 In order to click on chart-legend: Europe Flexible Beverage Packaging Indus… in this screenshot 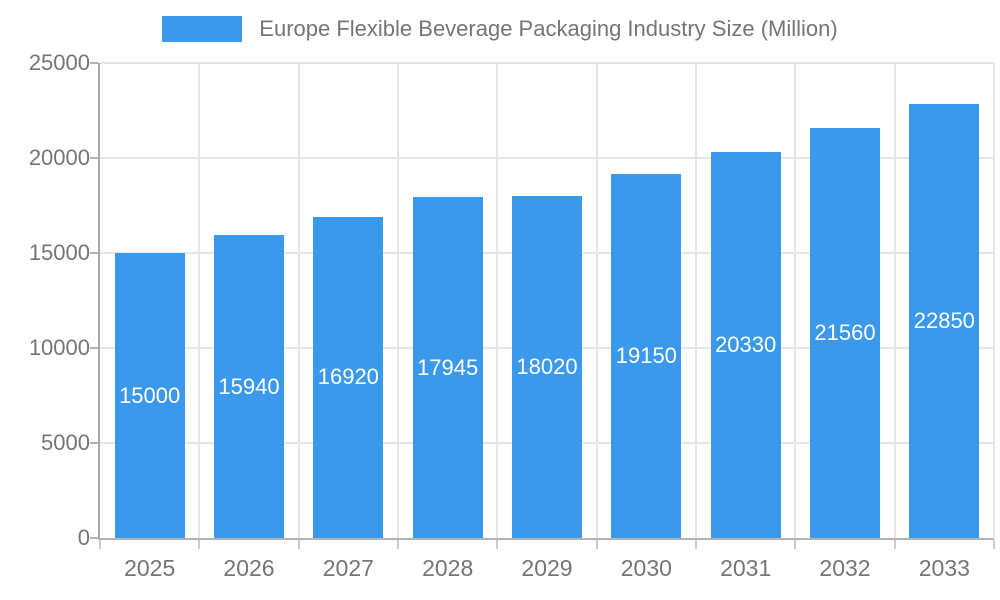, I will do `click(500, 29)`.